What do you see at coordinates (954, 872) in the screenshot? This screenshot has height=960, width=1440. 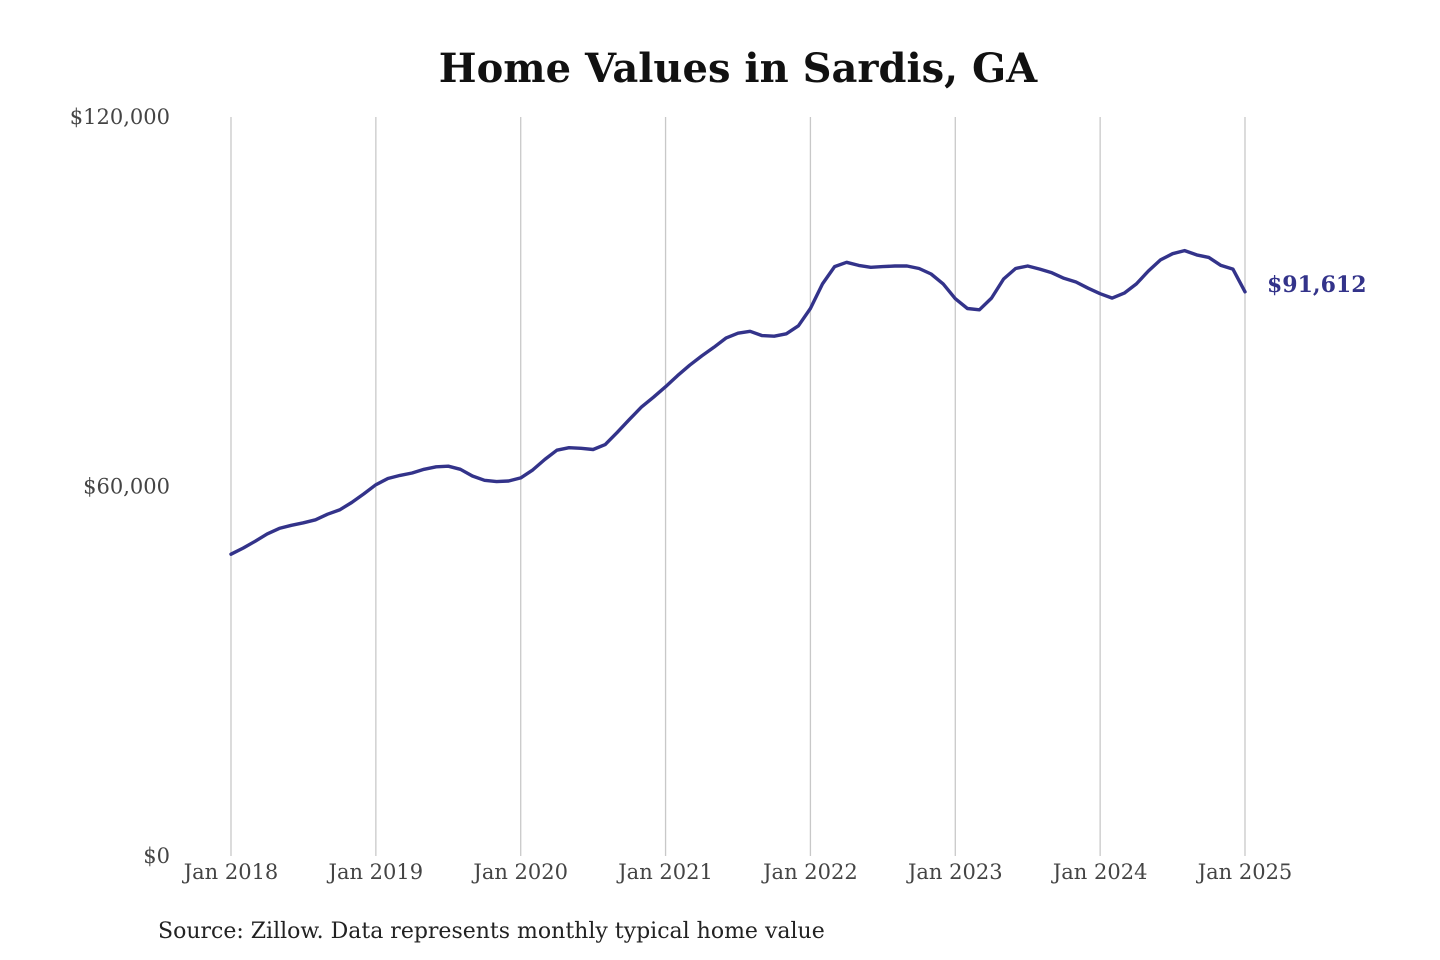 I see `x-tick-label: Jan 2023` at bounding box center [954, 872].